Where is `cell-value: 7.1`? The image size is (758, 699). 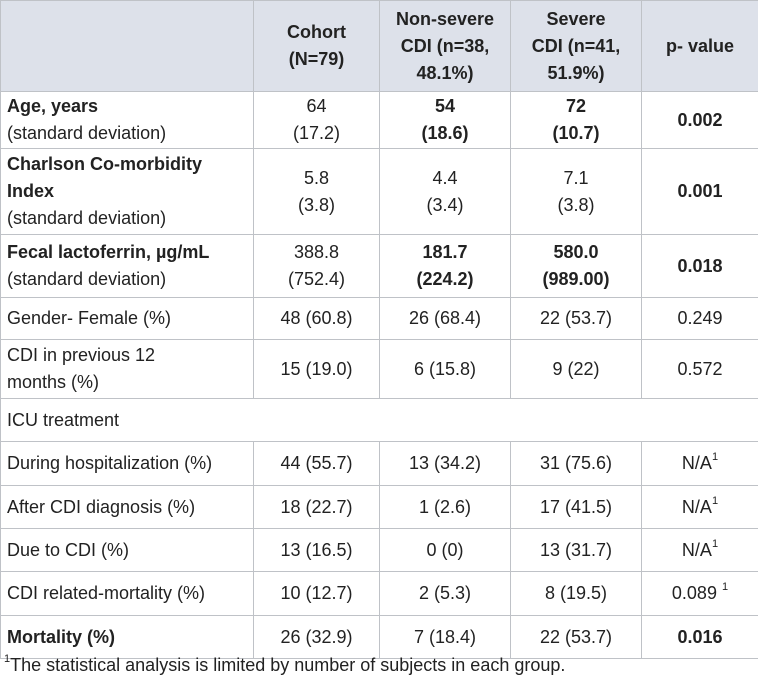 cell-value: 7.1 is located at coordinates (576, 177).